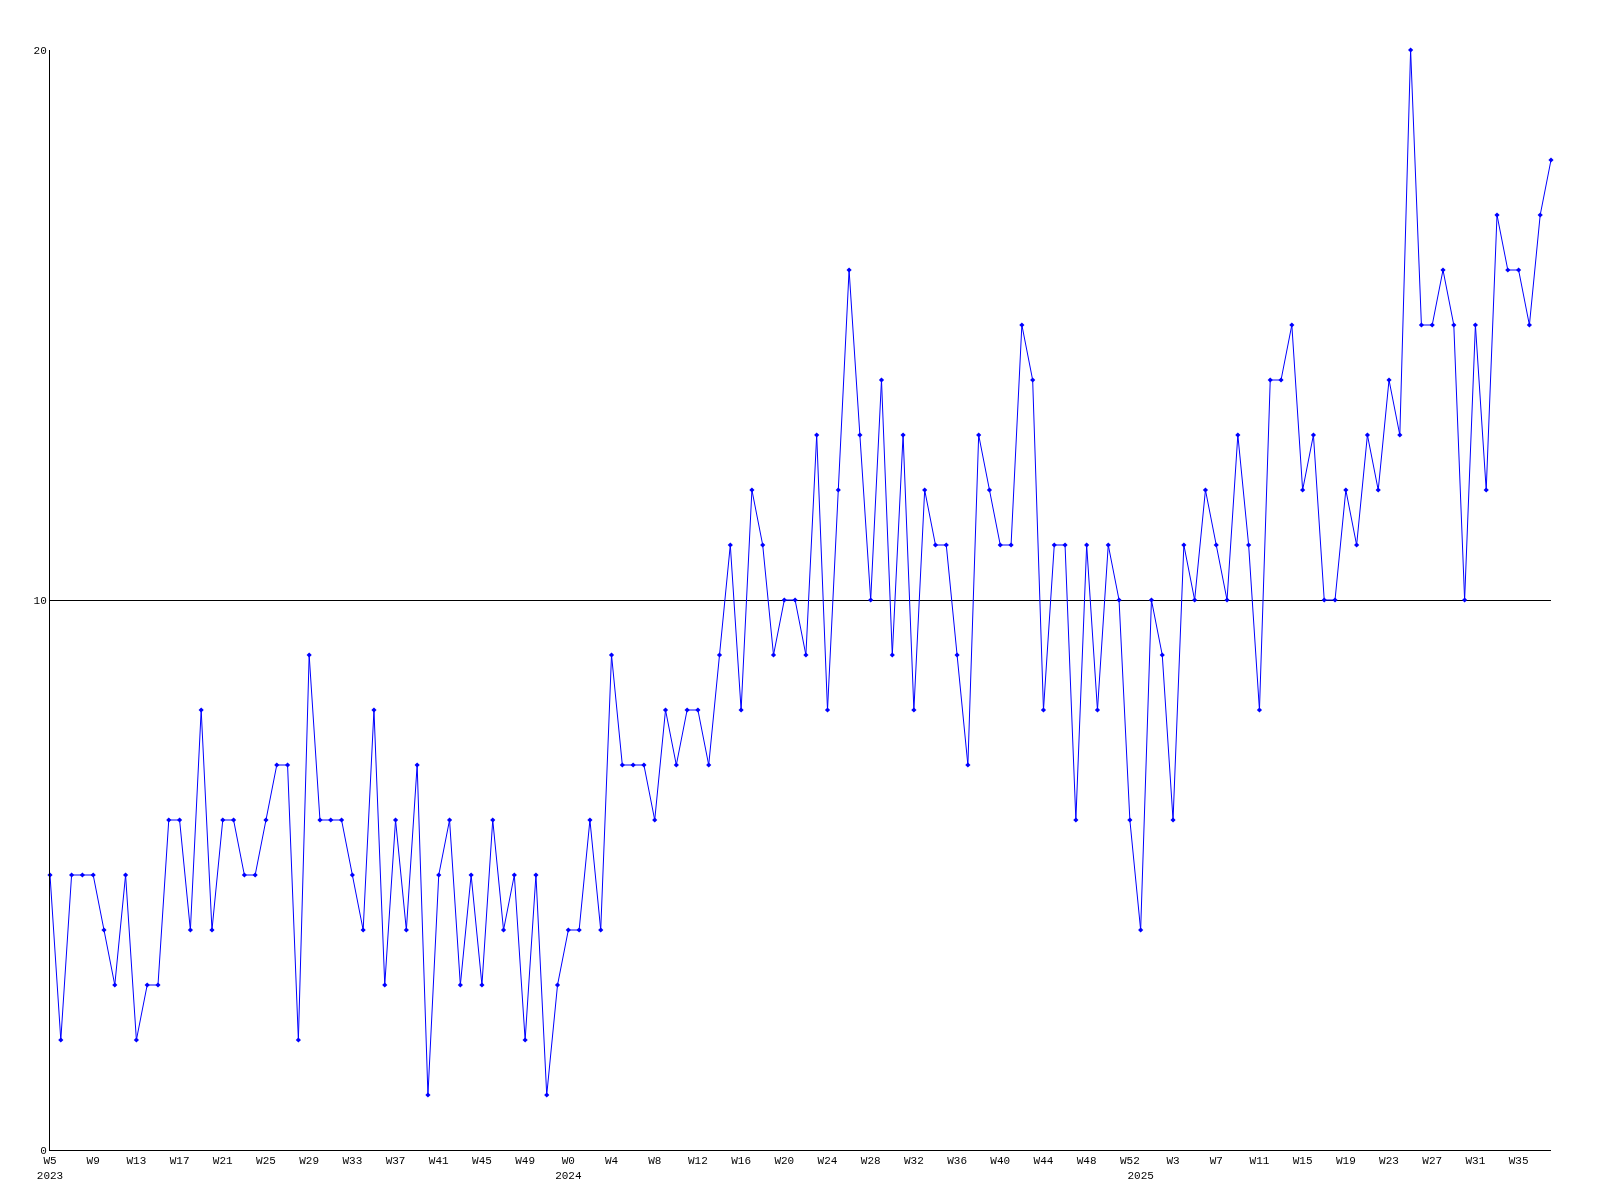 The height and width of the screenshot is (1200, 1600). What do you see at coordinates (1389, 1161) in the screenshot?
I see `x-tick-label: W23` at bounding box center [1389, 1161].